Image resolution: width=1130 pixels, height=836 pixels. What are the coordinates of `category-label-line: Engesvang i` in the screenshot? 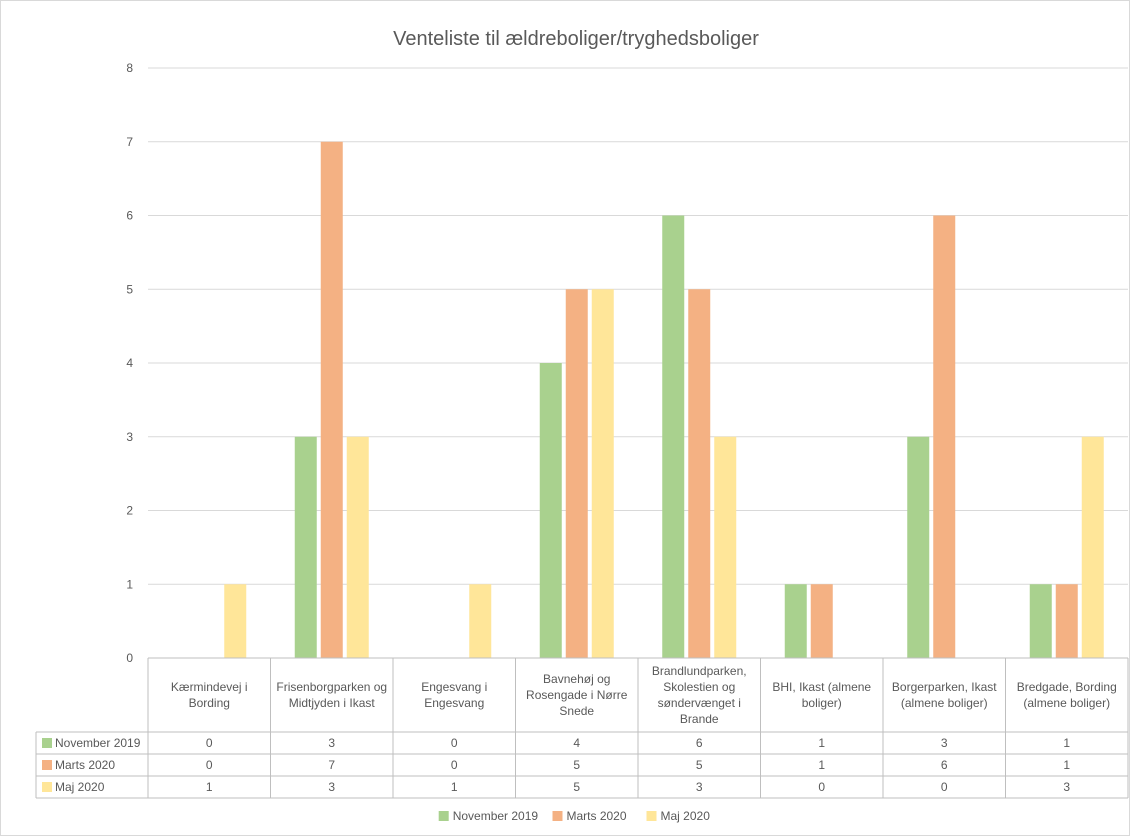 It's located at (454, 687).